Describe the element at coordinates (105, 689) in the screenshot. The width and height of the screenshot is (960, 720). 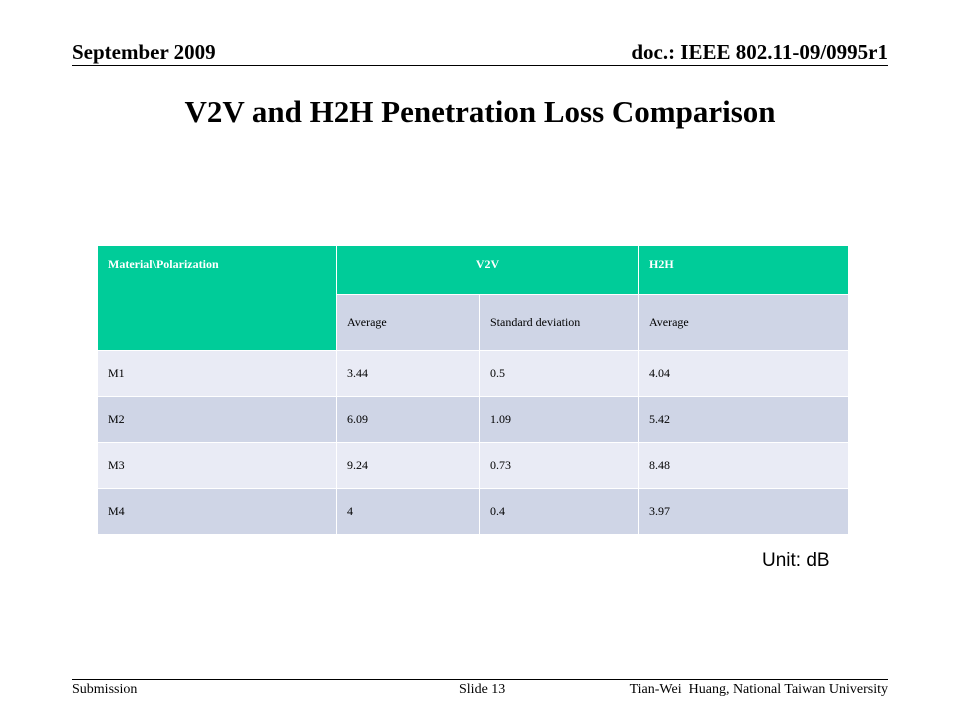
I see `footer-submission: Submission` at that location.